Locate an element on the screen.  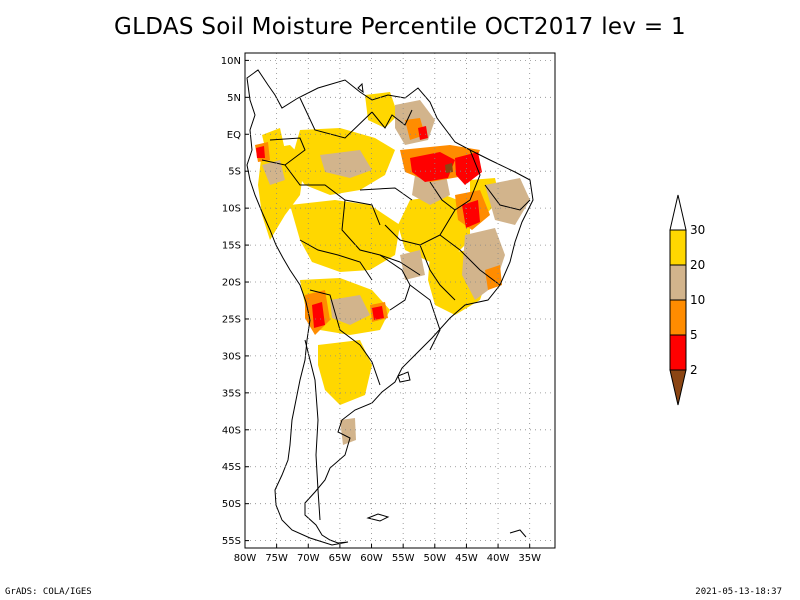
colorbar-lt2 is located at coordinates (678, 387).